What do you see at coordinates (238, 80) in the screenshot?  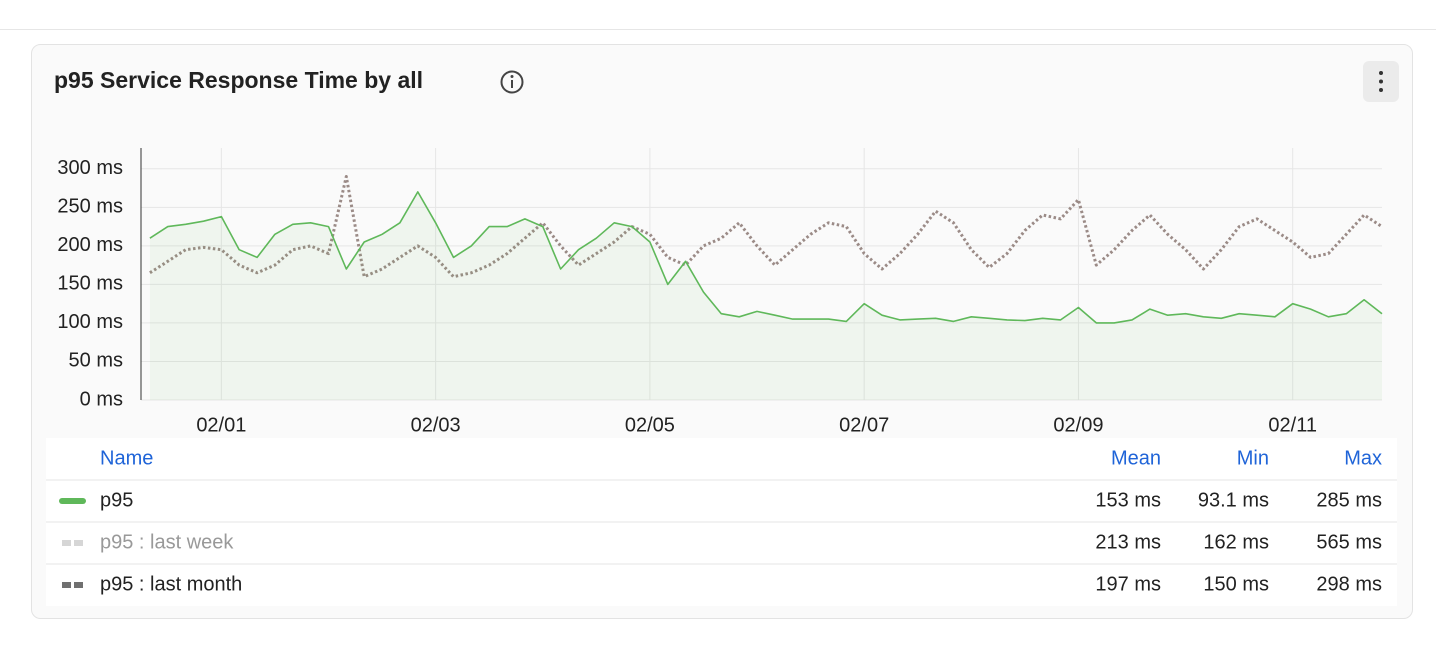 I see `panel-title: p95 Service Response Time by all` at bounding box center [238, 80].